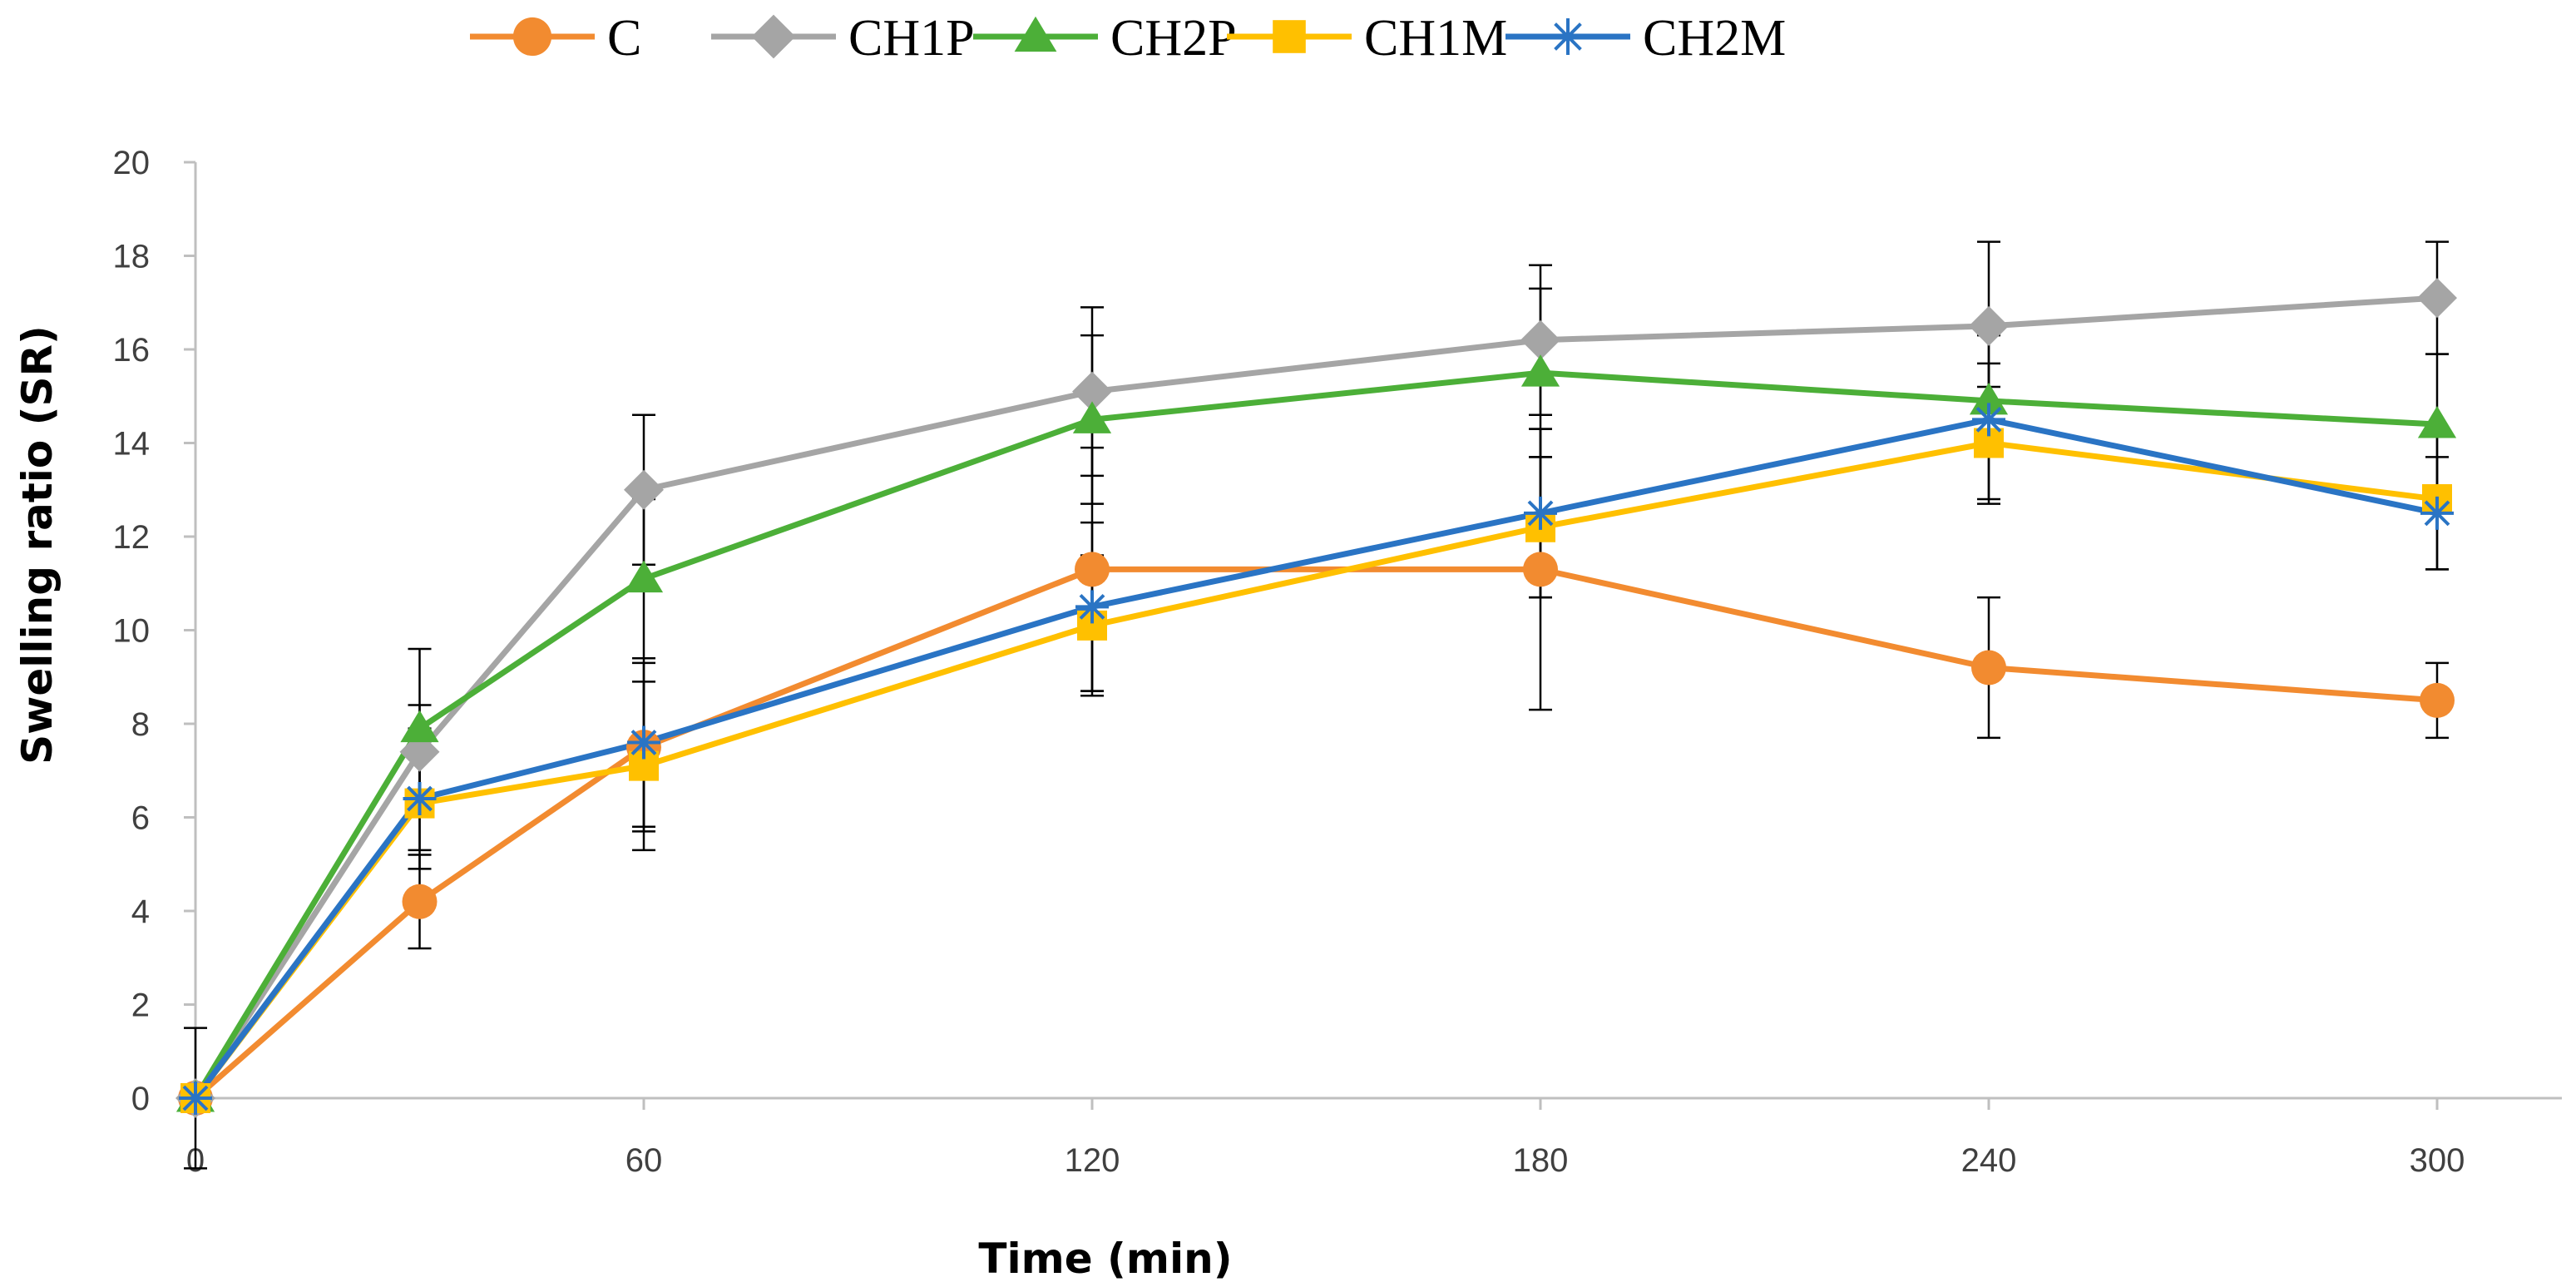  Describe the element at coordinates (1092, 1160) in the screenshot. I see `x-tick-label: 120` at that location.